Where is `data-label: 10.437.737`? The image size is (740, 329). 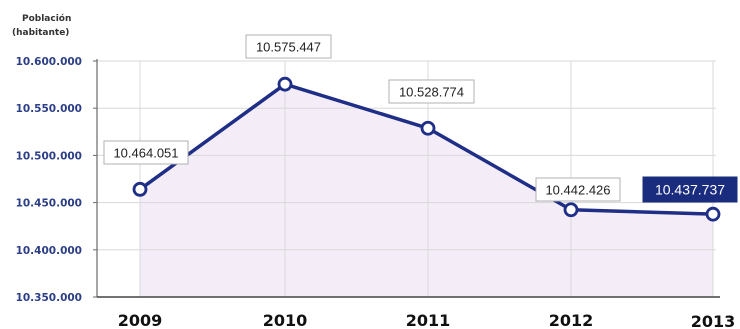 data-label: 10.437.737 is located at coordinates (690, 190).